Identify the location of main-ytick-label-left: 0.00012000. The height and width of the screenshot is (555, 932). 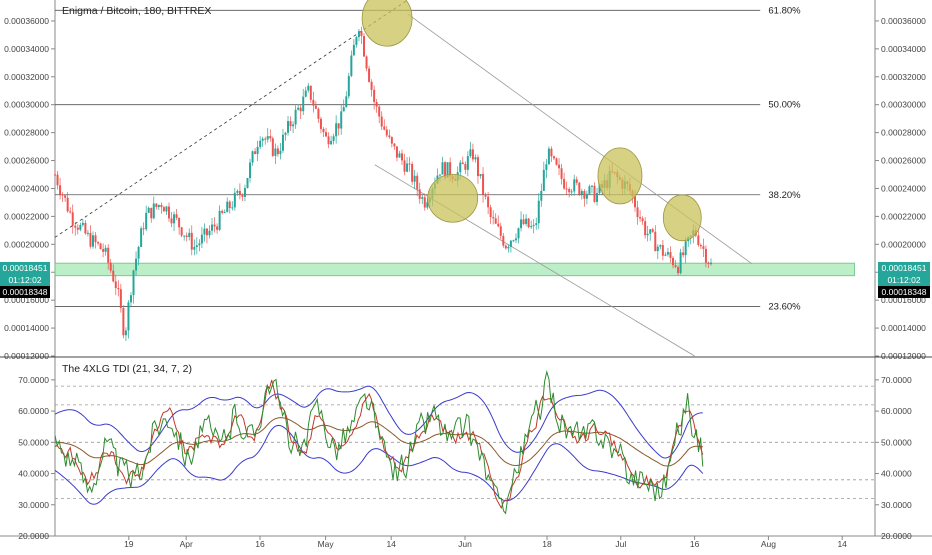
(26, 356).